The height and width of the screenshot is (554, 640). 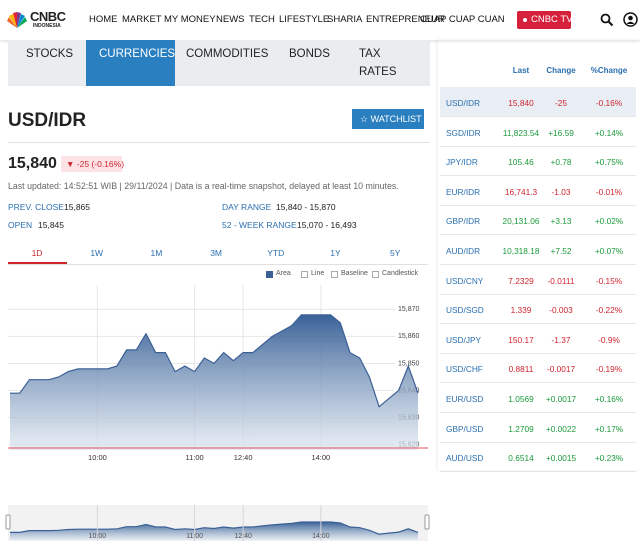 I want to click on pair: JPY/IDR, so click(x=462, y=162).